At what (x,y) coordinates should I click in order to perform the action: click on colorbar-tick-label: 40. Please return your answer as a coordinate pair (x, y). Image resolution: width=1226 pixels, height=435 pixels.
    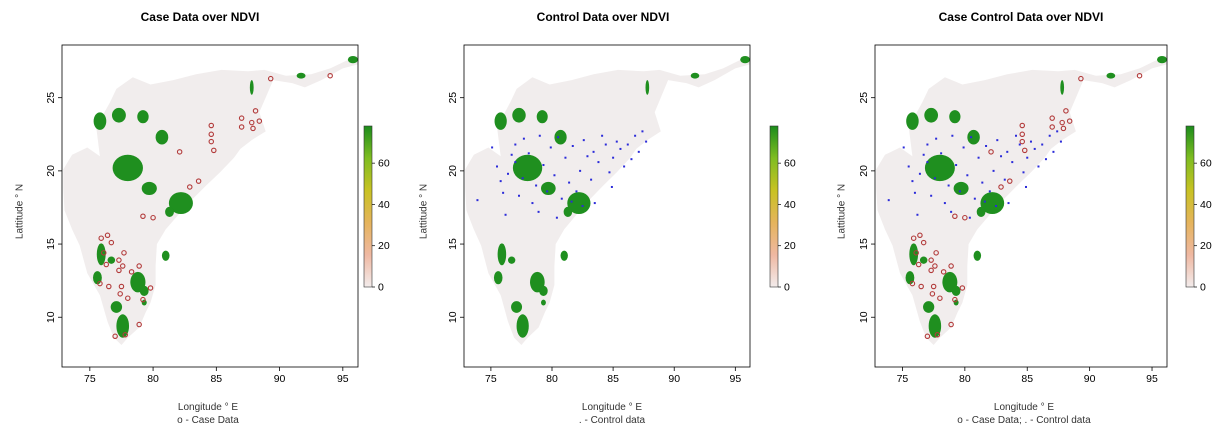
    Looking at the image, I should click on (384, 205).